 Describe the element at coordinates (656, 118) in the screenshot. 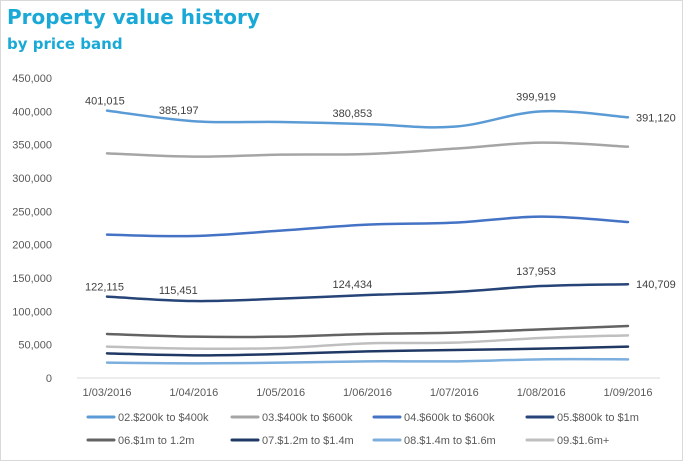

I see `data-label: 391,120` at that location.